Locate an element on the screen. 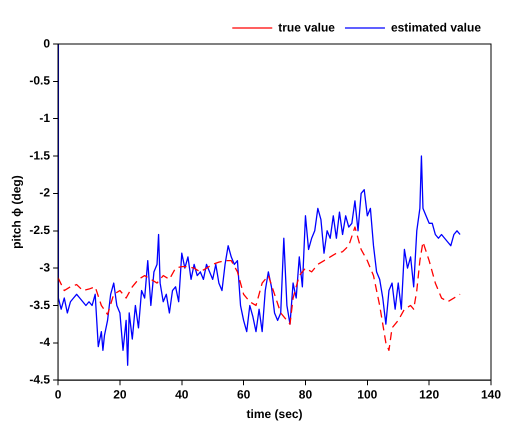 The image size is (513, 432). x-tick-label: 20 is located at coordinates (120, 395).